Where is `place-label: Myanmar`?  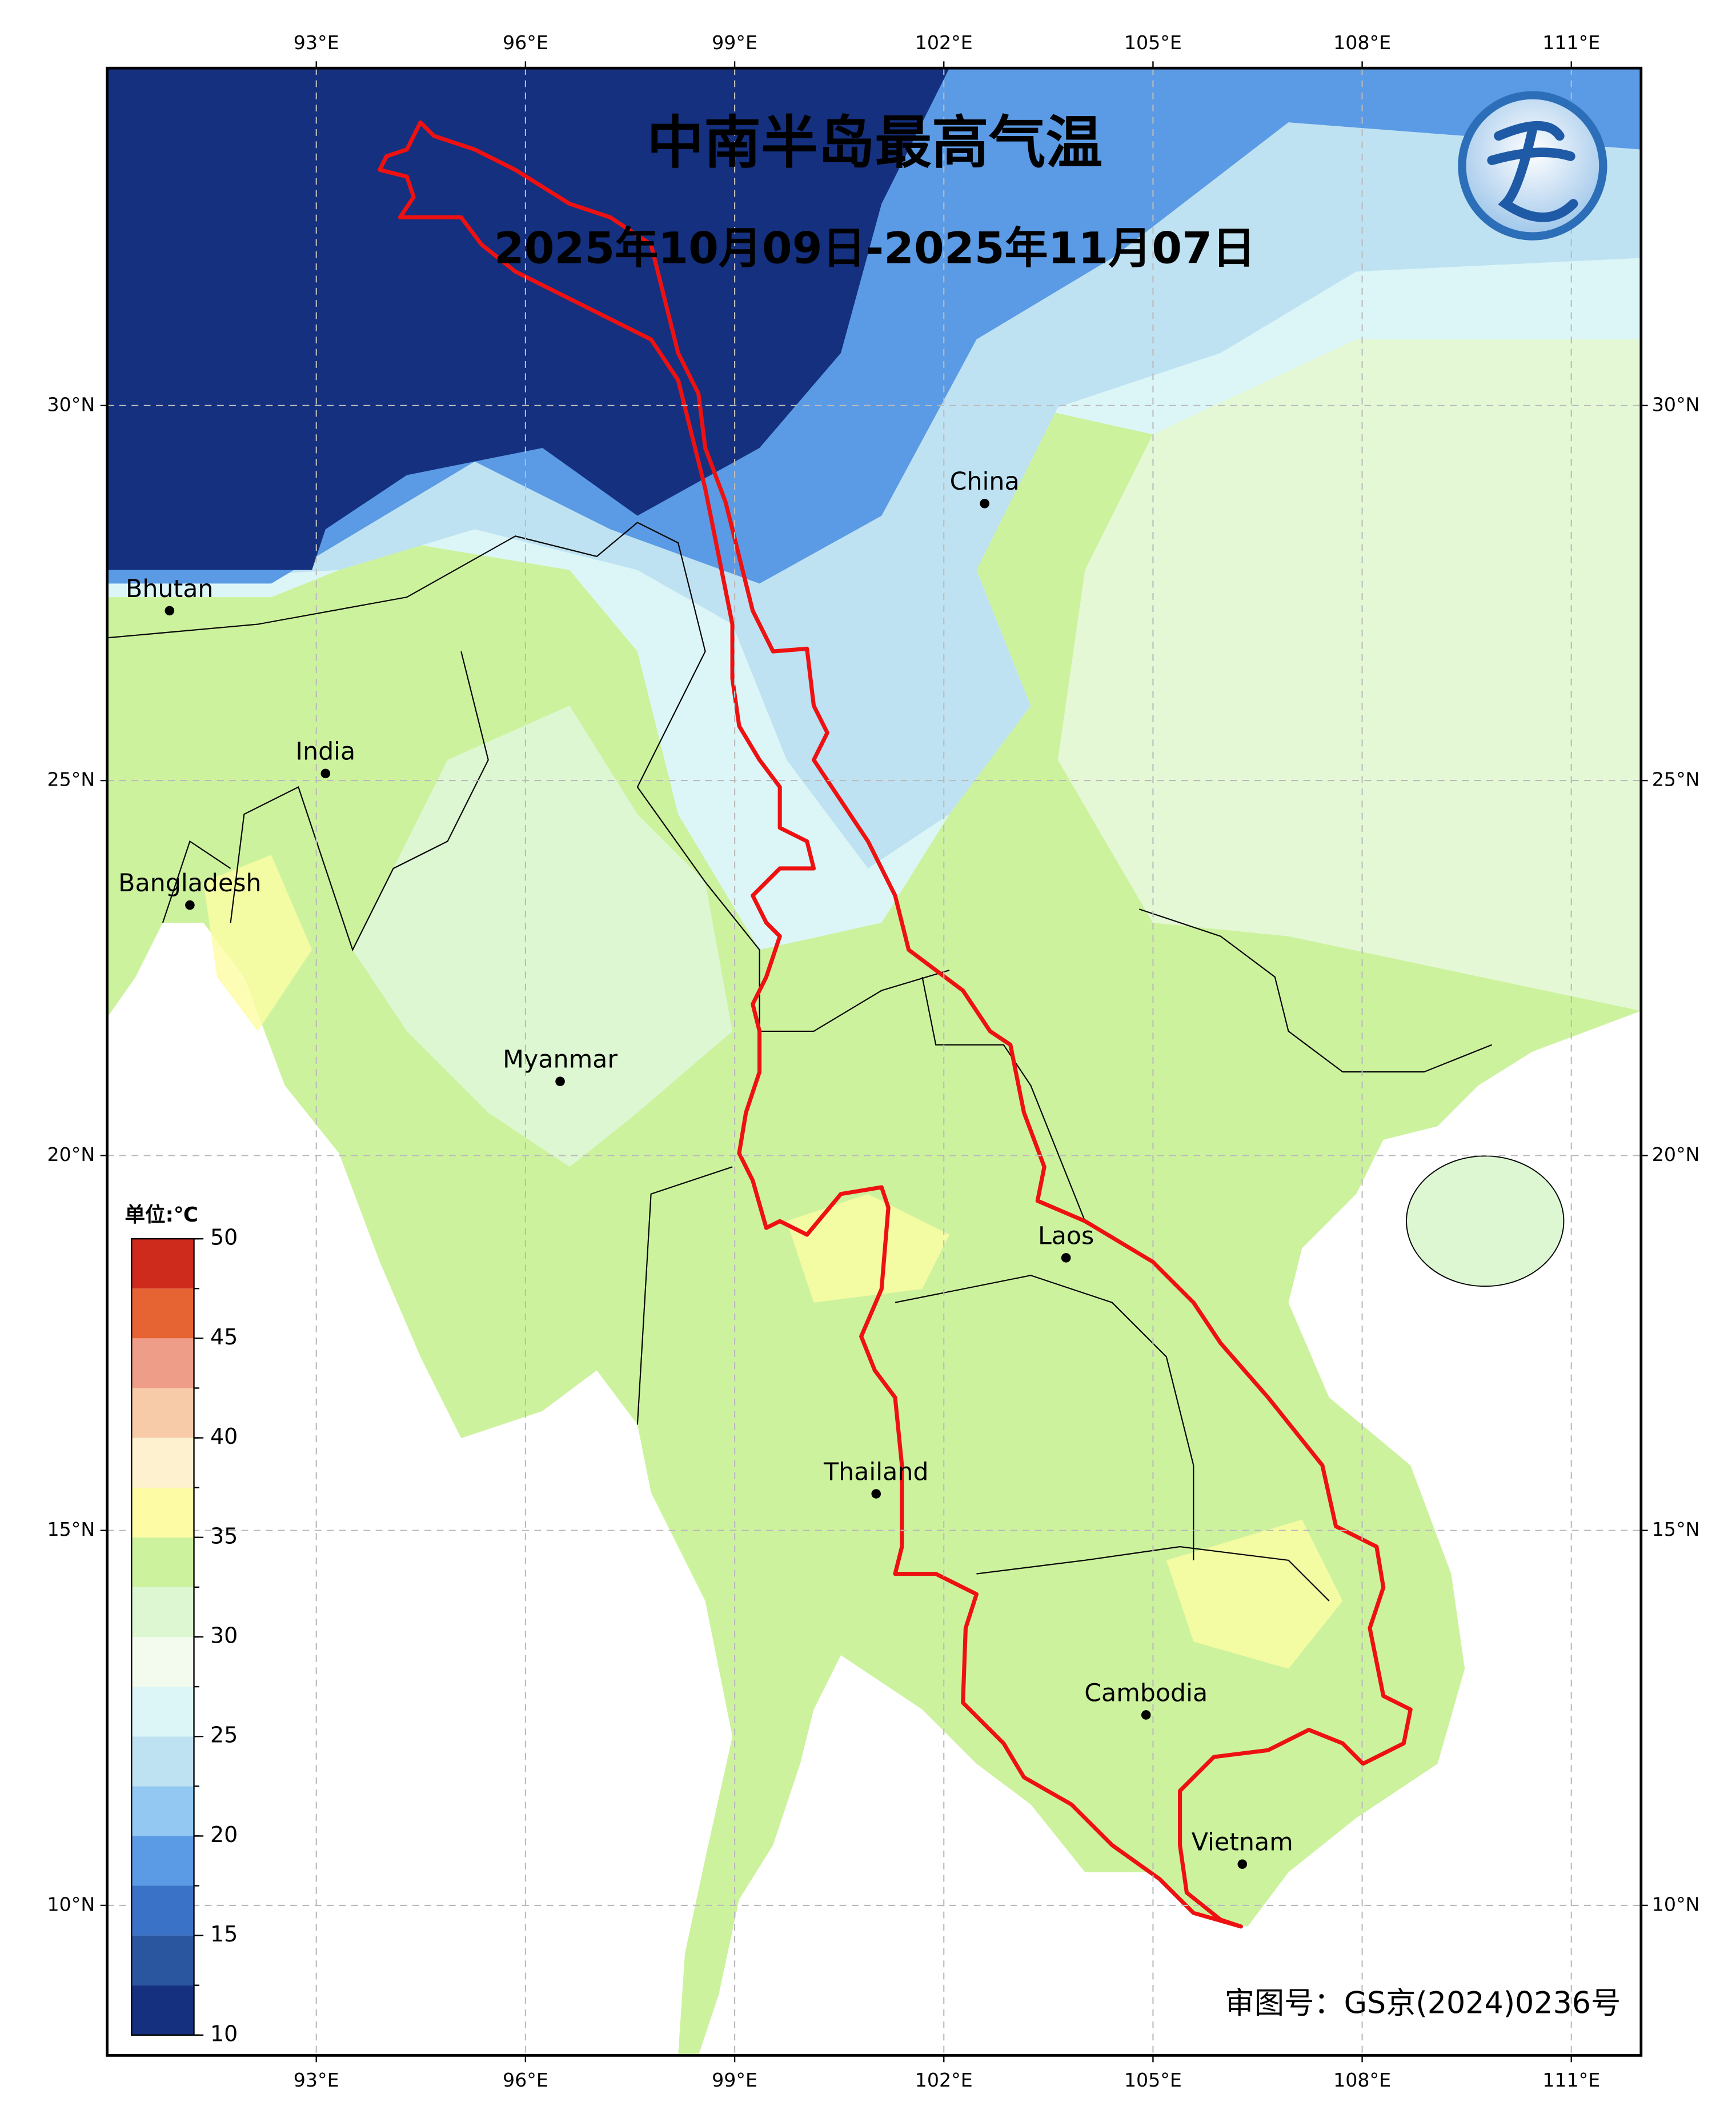 place-label: Myanmar is located at coordinates (560, 1060).